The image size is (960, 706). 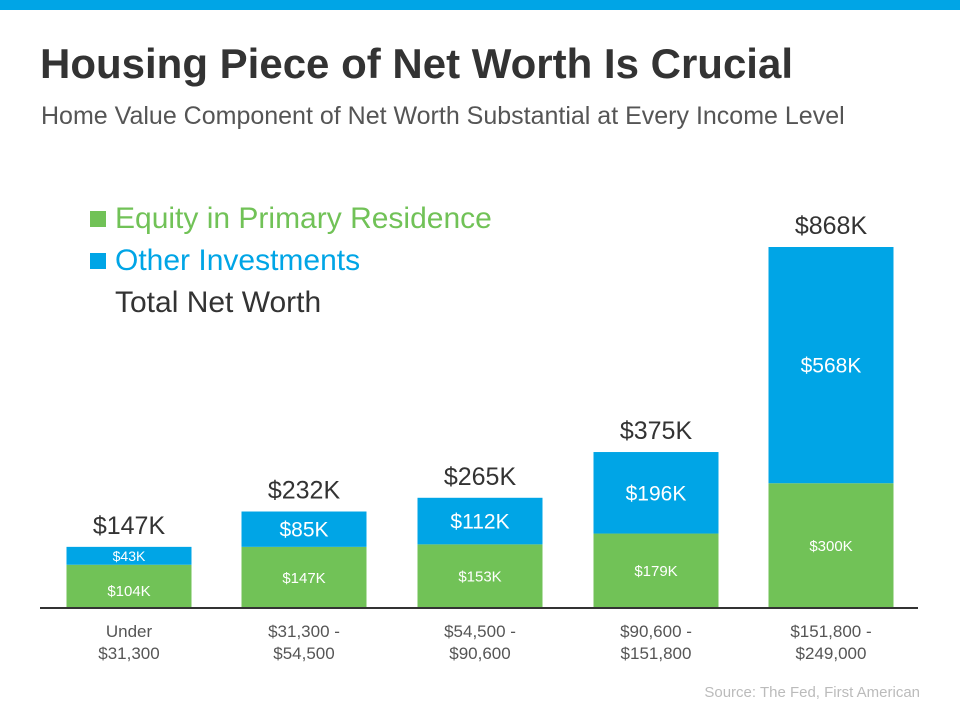 What do you see at coordinates (129, 526) in the screenshot?
I see `total-label-0: $147K` at bounding box center [129, 526].